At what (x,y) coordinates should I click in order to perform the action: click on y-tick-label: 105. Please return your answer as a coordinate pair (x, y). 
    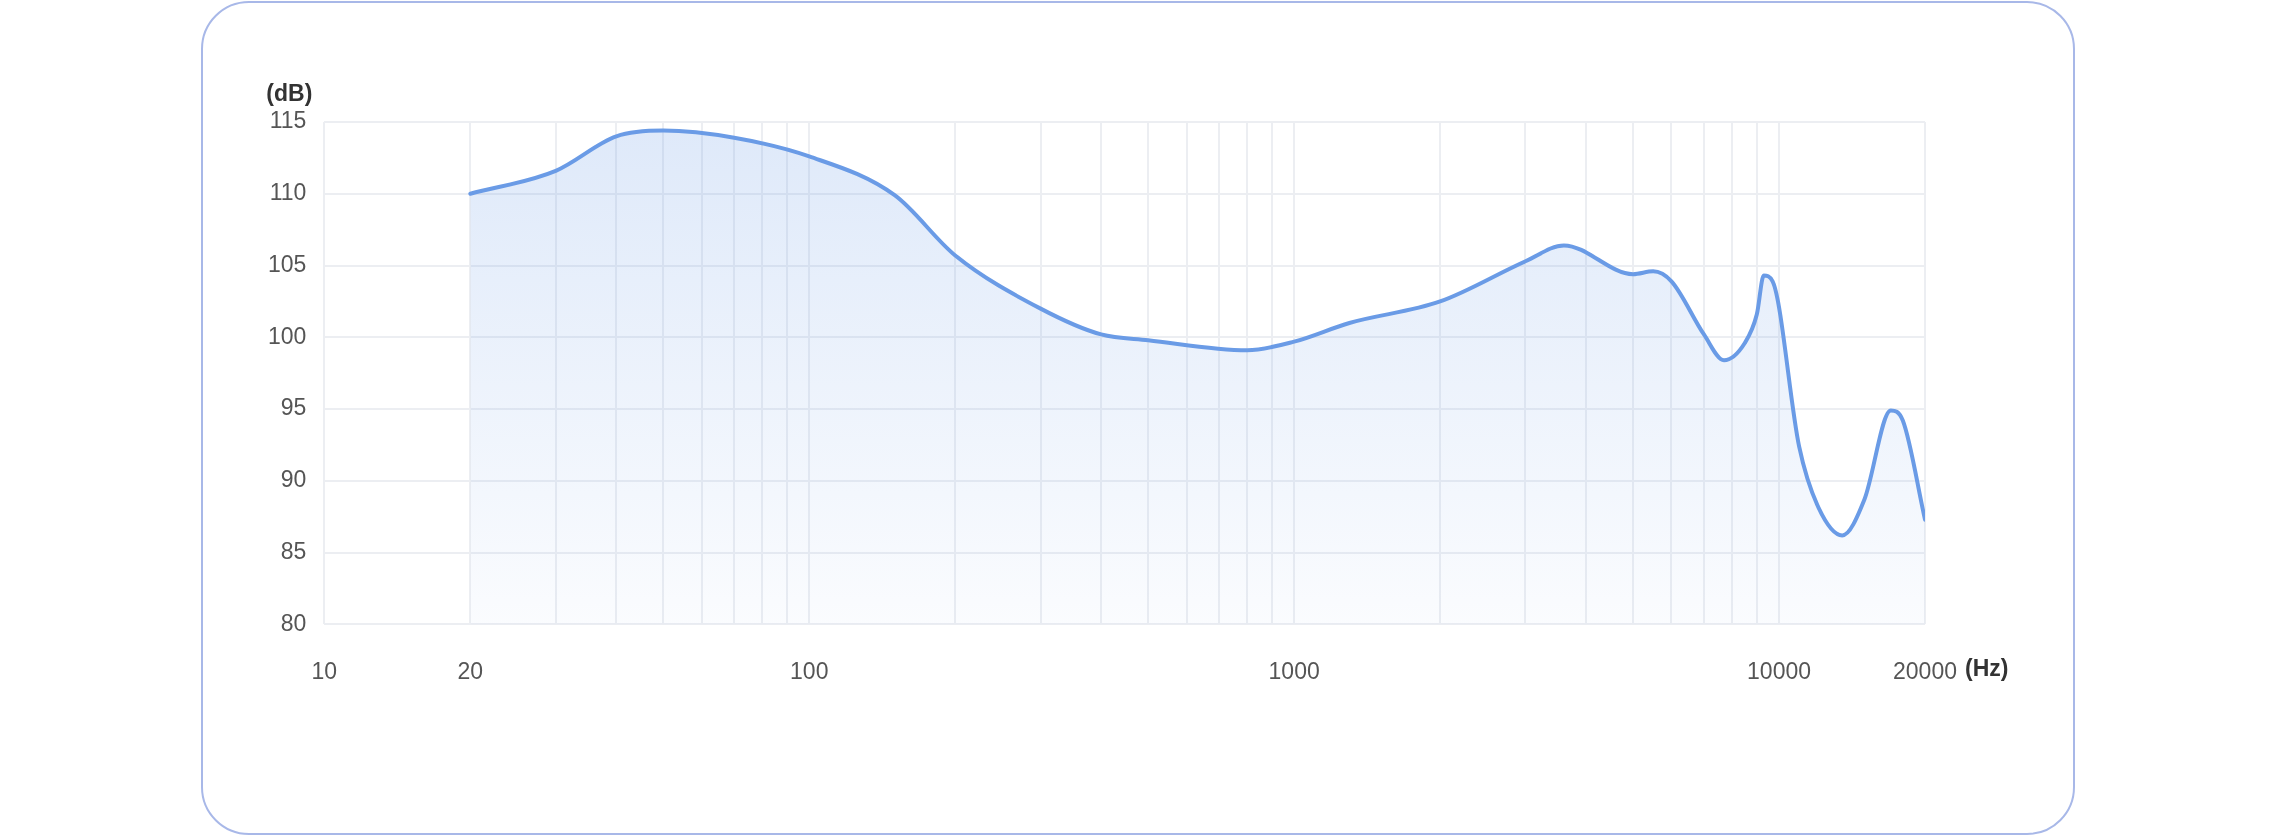
    Looking at the image, I should click on (287, 263).